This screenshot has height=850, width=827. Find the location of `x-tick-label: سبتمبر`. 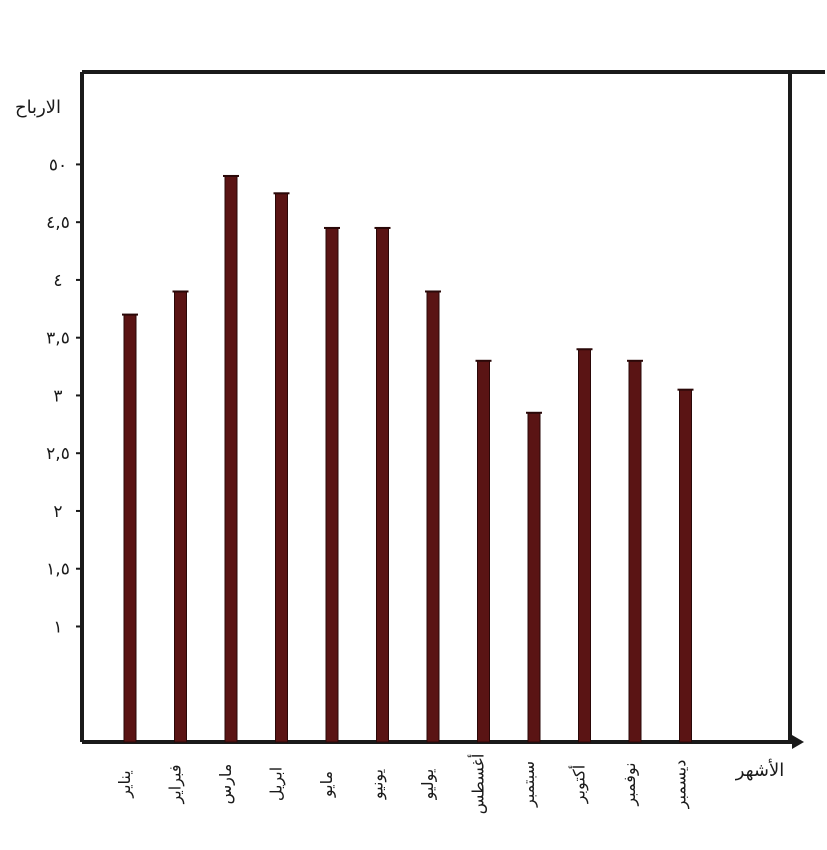

x-tick-label: سبتمبر is located at coordinates (529, 784).